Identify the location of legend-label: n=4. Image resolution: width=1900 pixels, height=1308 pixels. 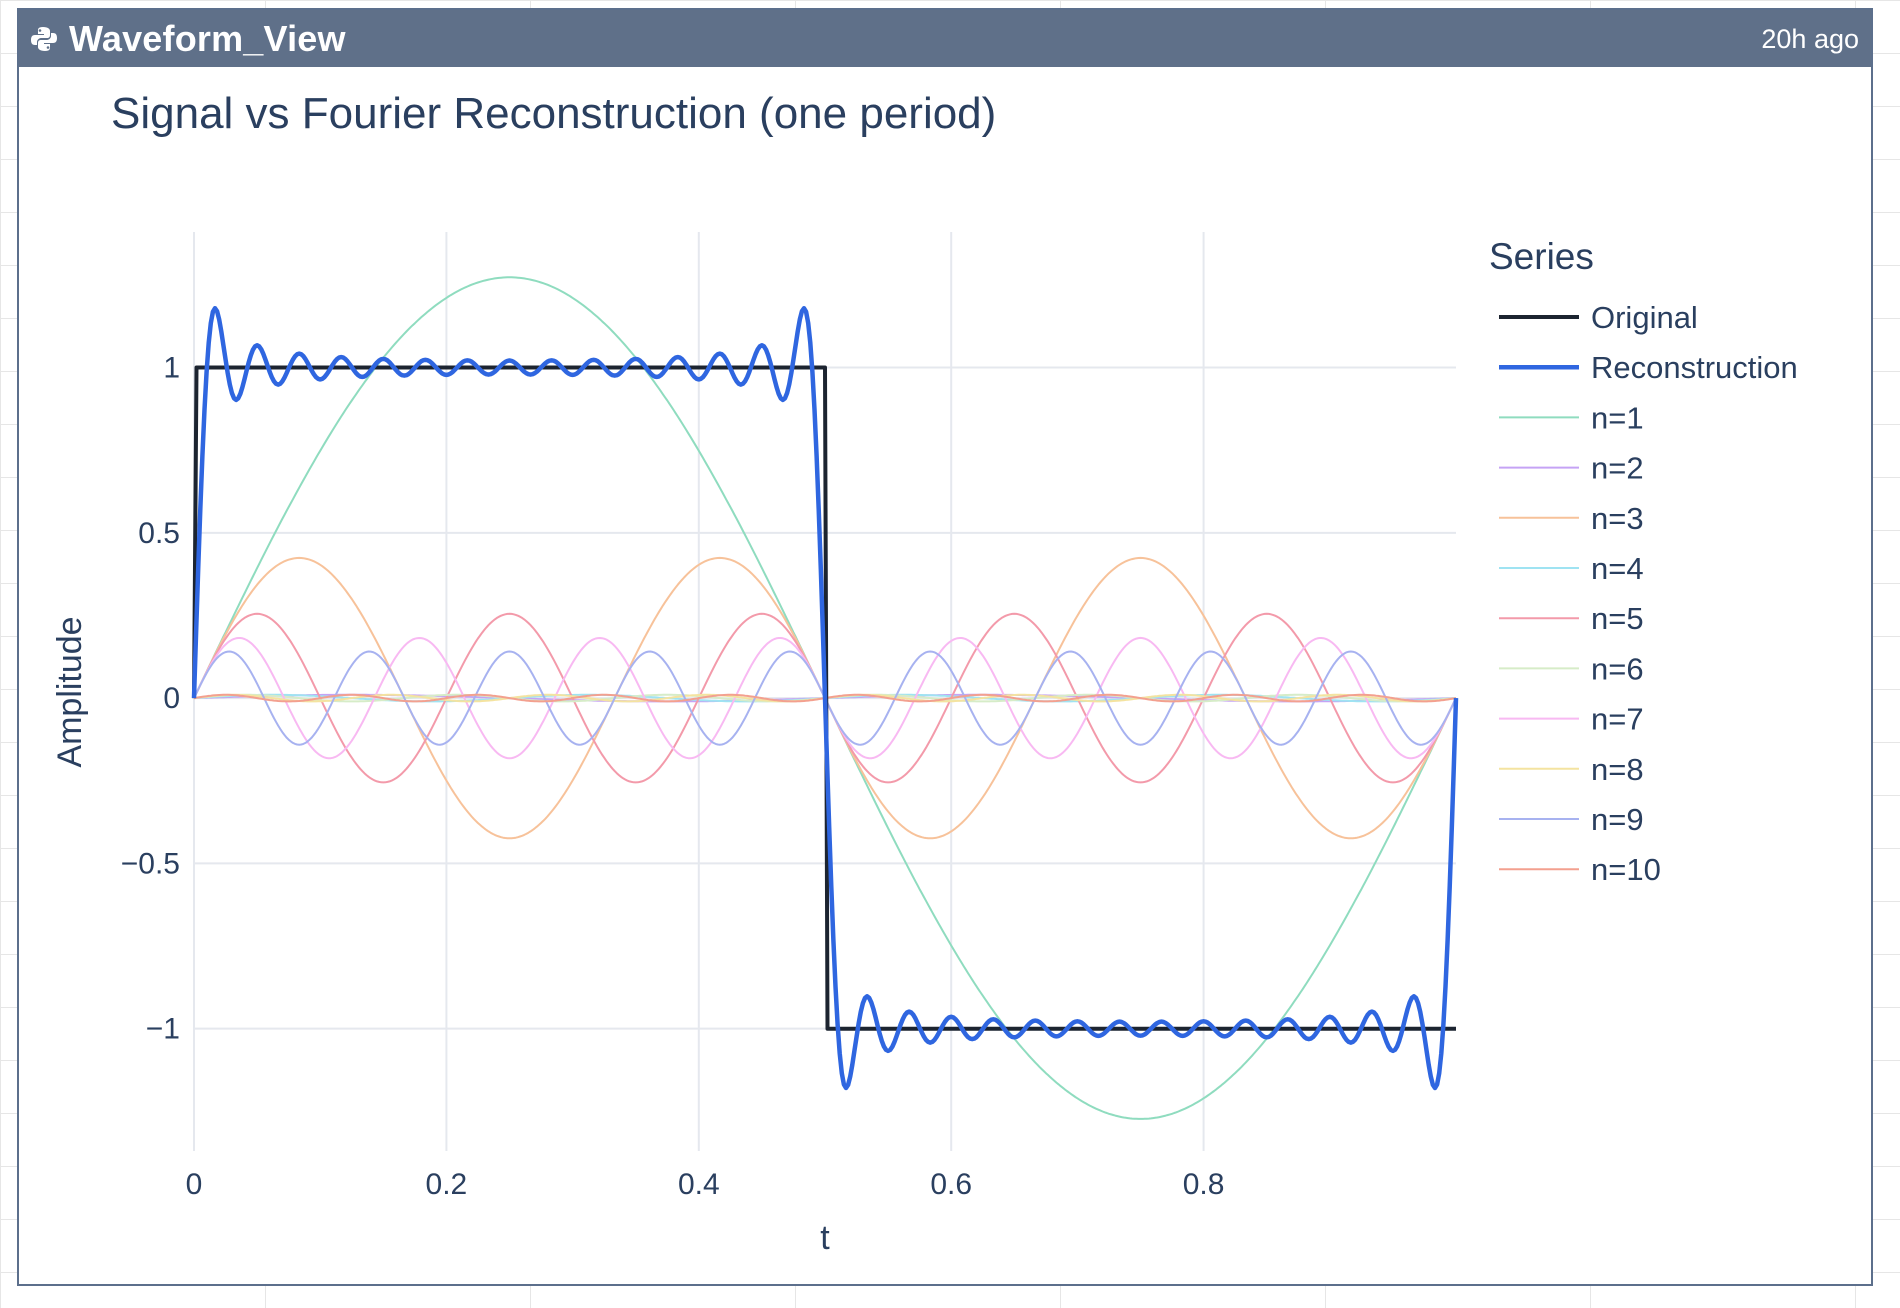
(1617, 568).